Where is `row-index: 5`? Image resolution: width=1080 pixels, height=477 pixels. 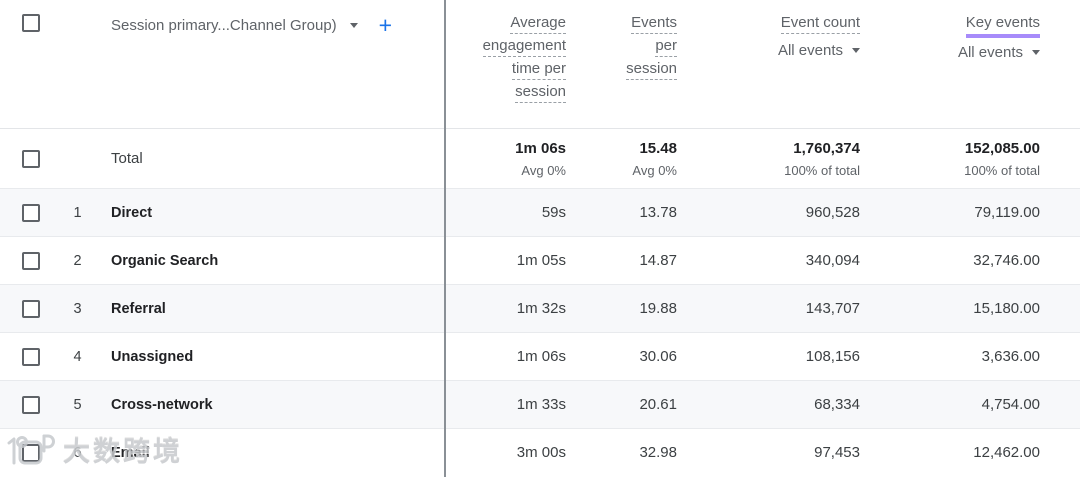
row-index: 5 is located at coordinates (77, 404).